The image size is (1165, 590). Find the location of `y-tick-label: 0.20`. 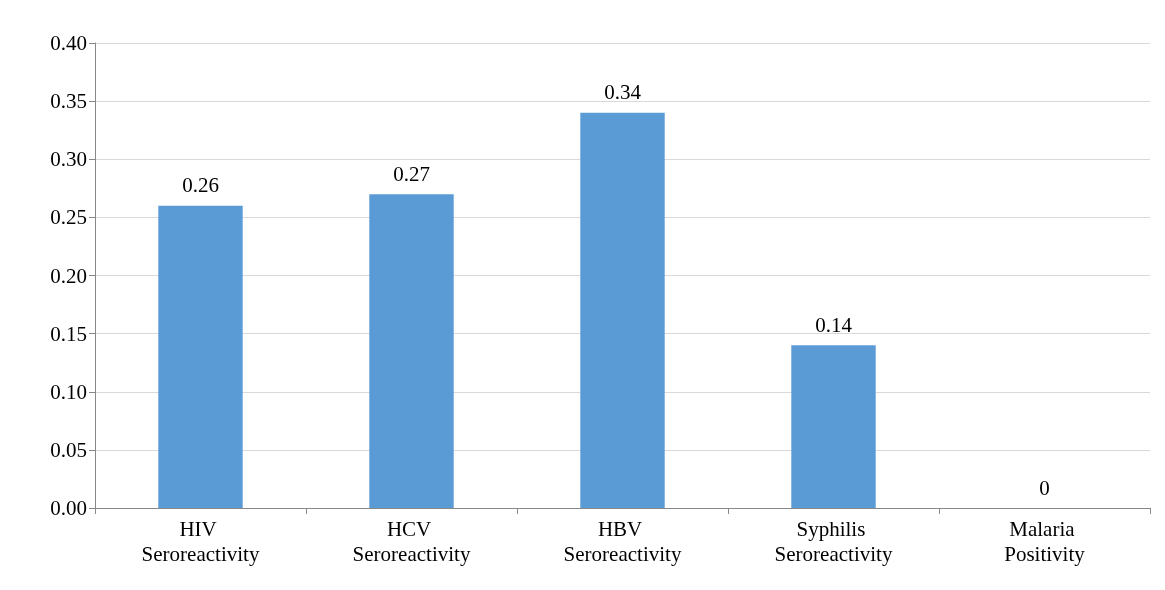

y-tick-label: 0.20 is located at coordinates (68, 275).